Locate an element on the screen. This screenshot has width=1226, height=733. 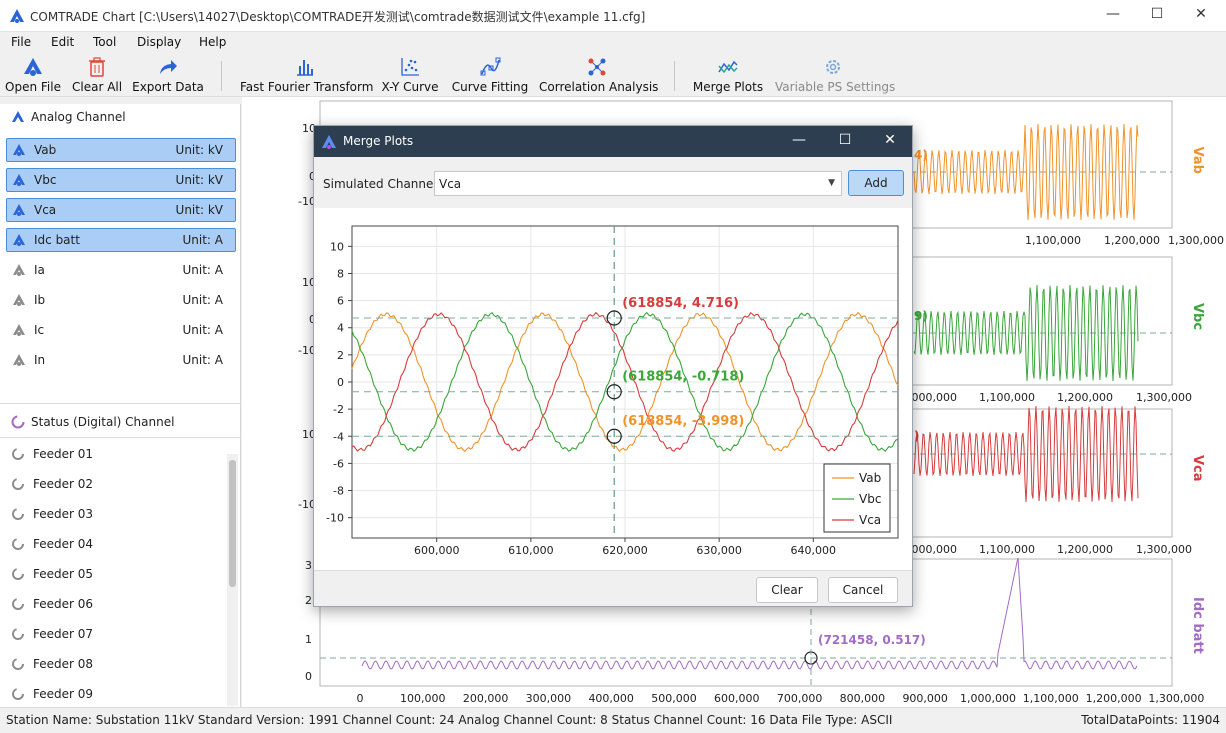
clear-all-label: Clear All is located at coordinates (97, 87).